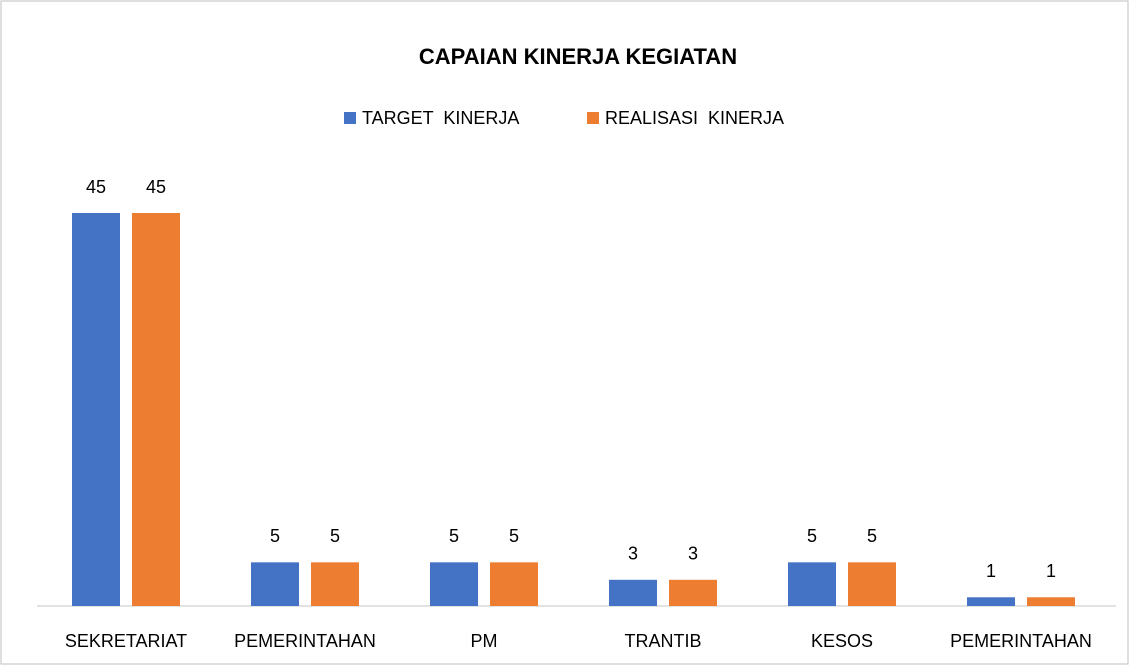 This screenshot has height=666, width=1130. Describe the element at coordinates (662, 641) in the screenshot. I see `x-tick-label: TRANTIB` at that location.